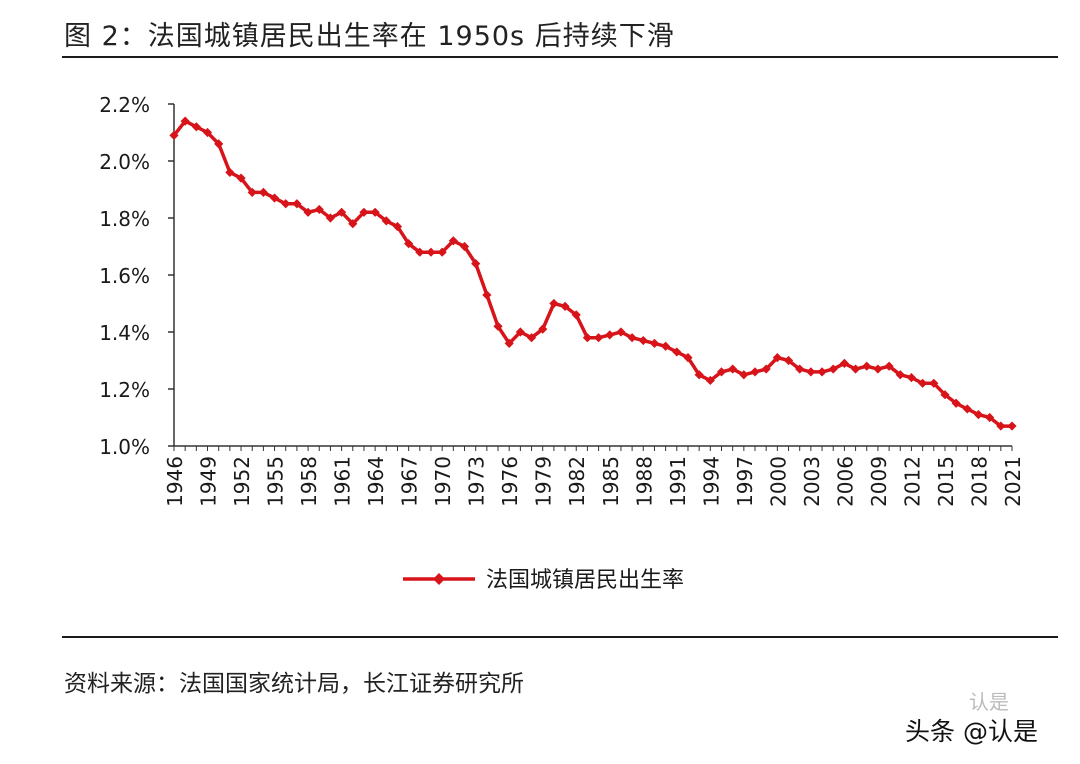 The width and height of the screenshot is (1080, 764). What do you see at coordinates (124, 276) in the screenshot?
I see `y-tick-label: 1.6%` at bounding box center [124, 276].